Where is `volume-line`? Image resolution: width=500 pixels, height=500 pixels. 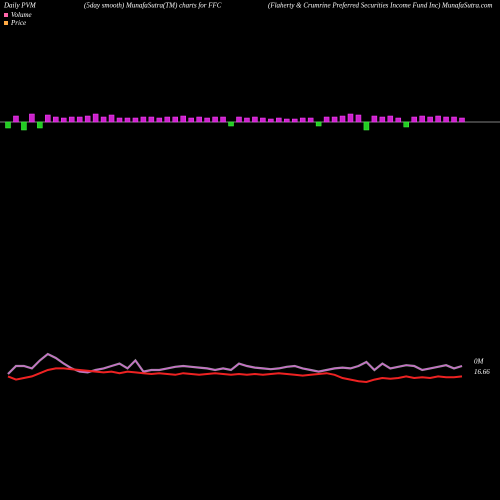 volume-line is located at coordinates (235, 364).